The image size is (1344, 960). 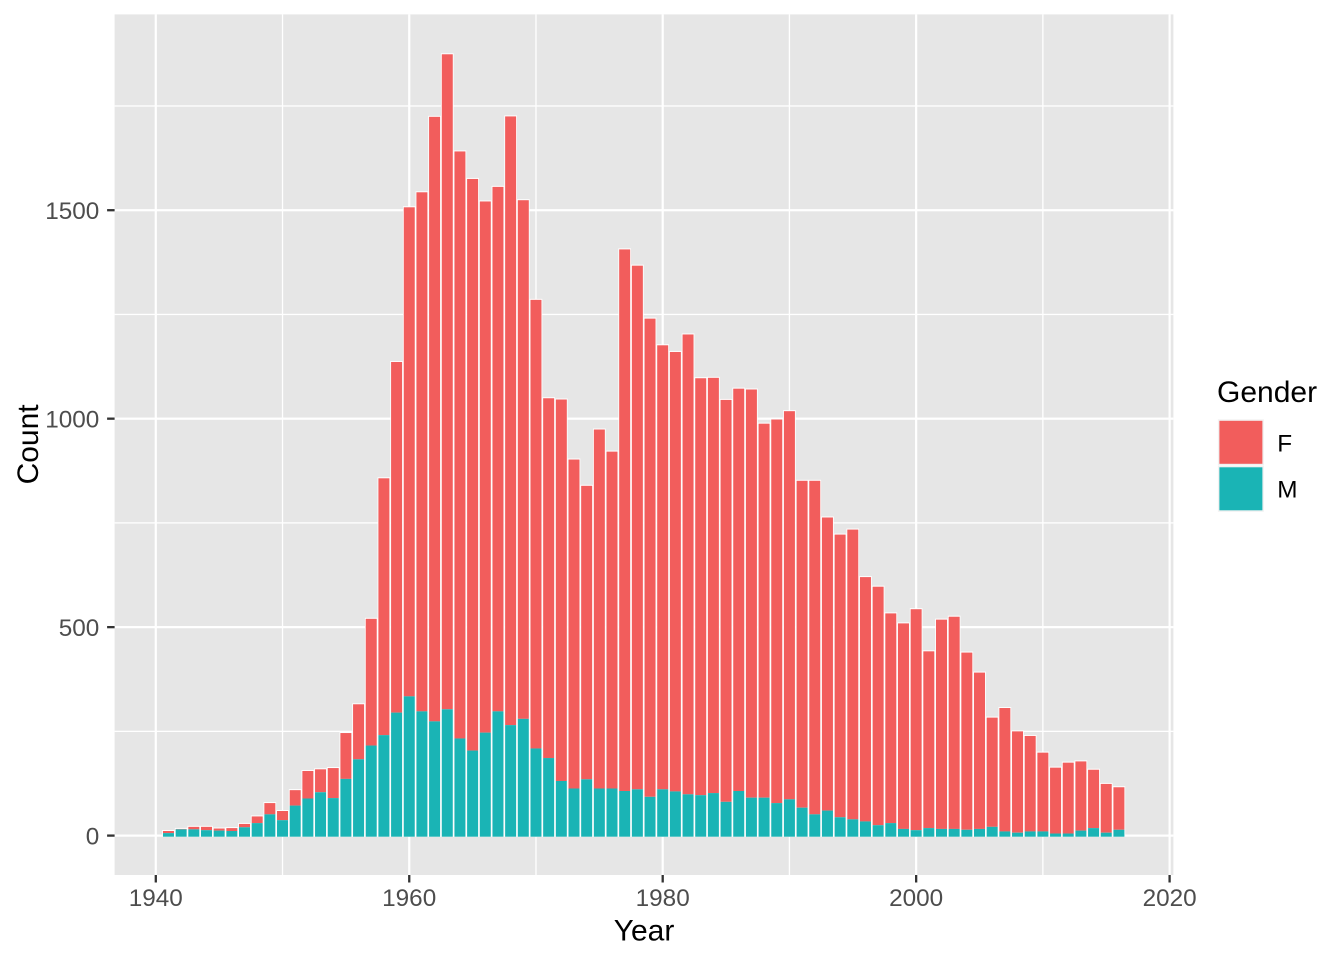 I want to click on svg-text: M, so click(x=1287, y=489).